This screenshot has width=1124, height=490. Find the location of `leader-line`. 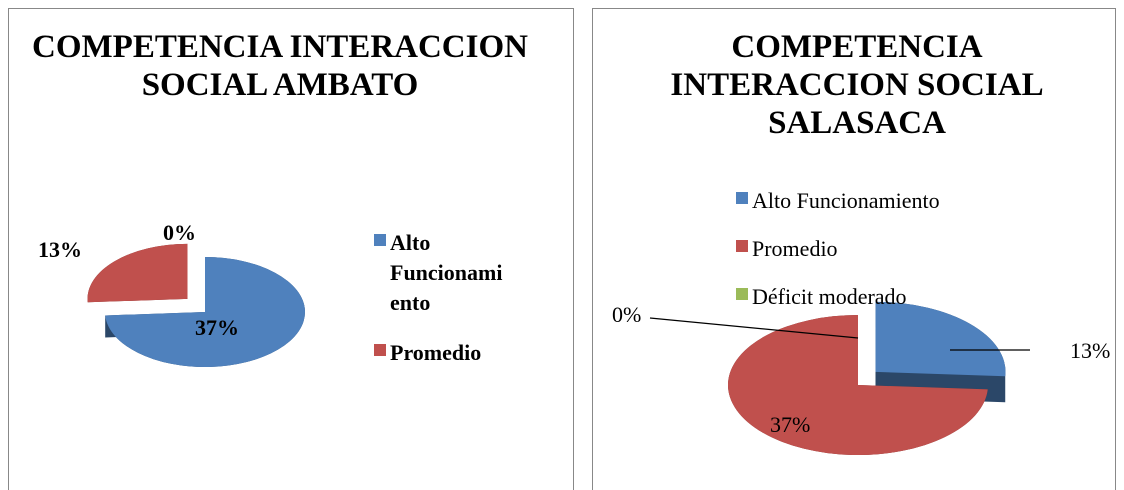

leader-line is located at coordinates (754, 328).